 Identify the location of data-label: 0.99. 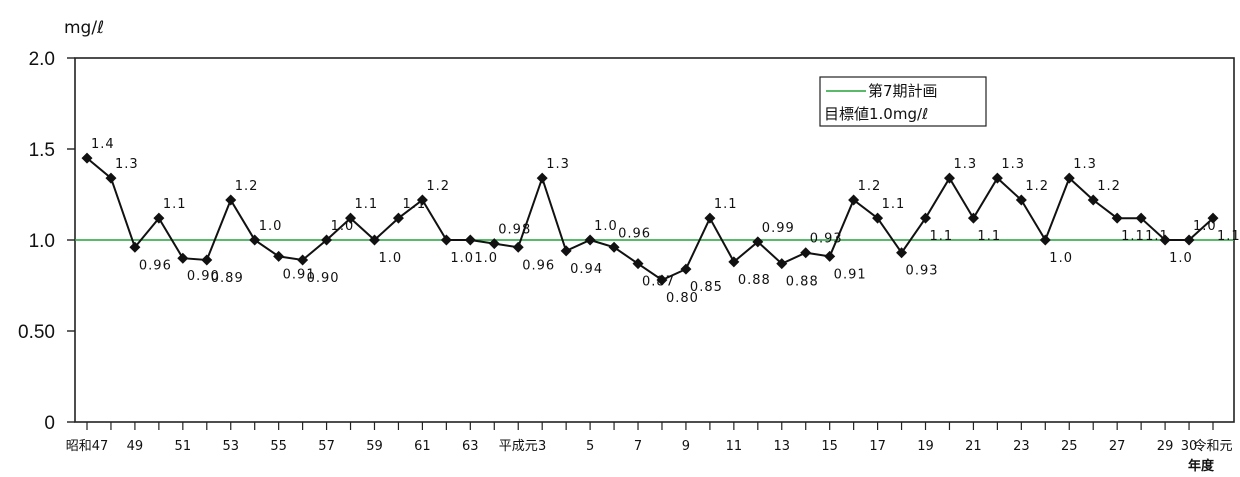
(778, 228).